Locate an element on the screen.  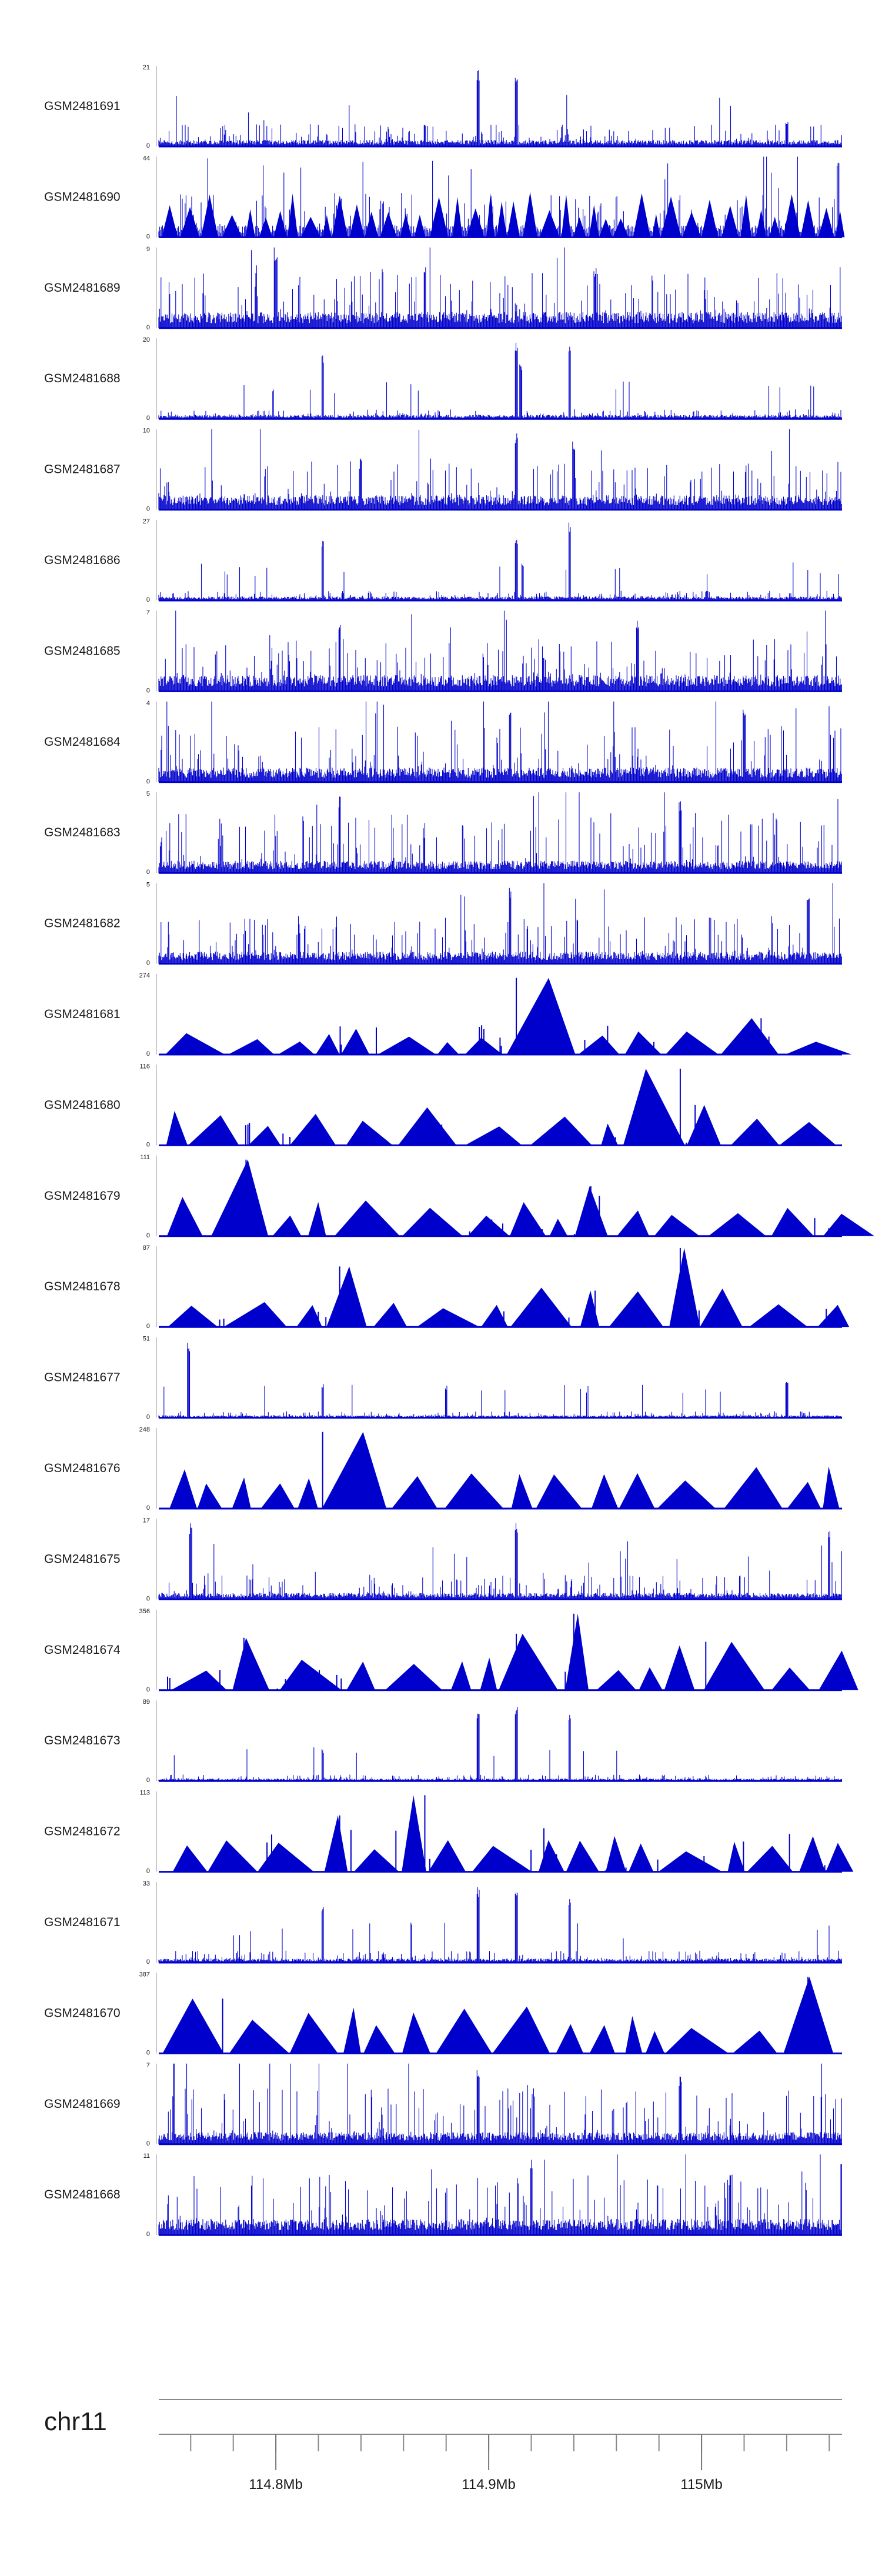
track-label: GSM2481677 is located at coordinates (82, 1377).